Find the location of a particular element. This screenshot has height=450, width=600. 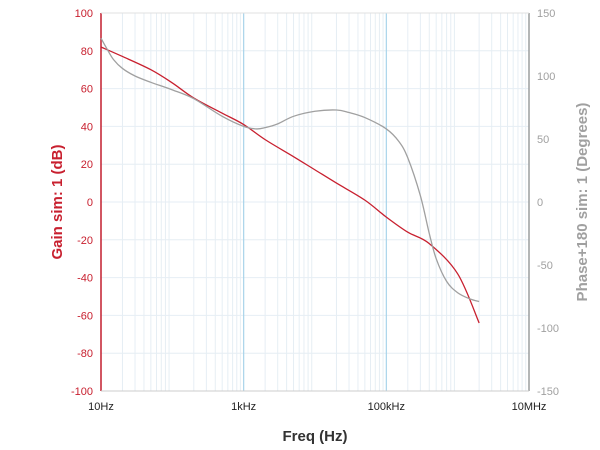

left-tick-label: -60 is located at coordinates (85, 316).